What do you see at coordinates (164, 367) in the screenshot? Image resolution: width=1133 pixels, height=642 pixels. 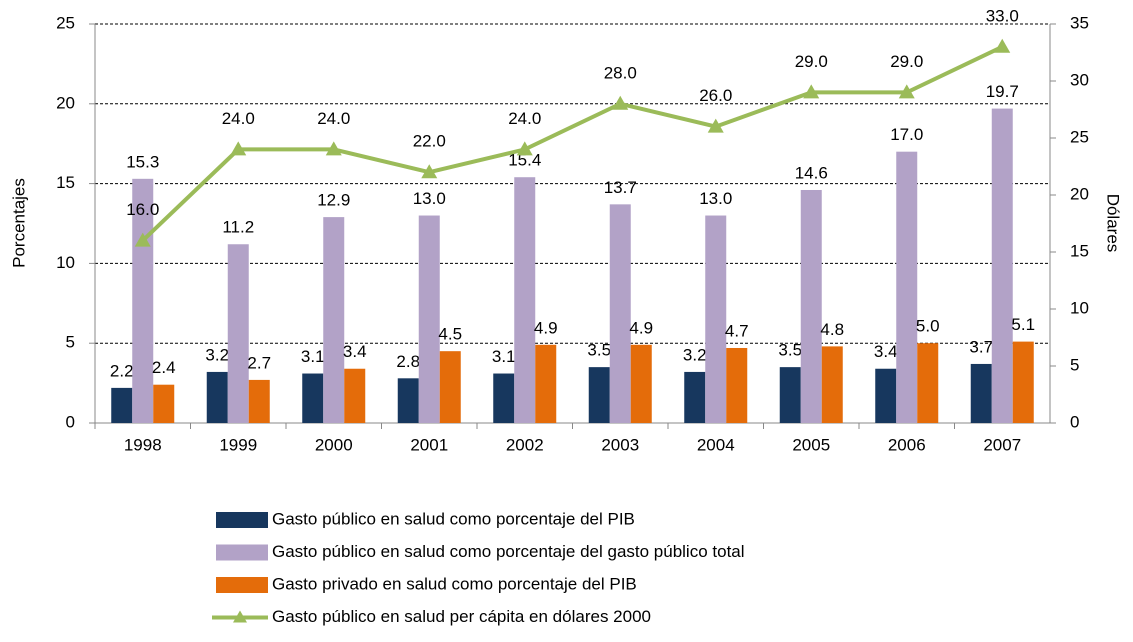 I see `data-label: 2.4` at bounding box center [164, 367].